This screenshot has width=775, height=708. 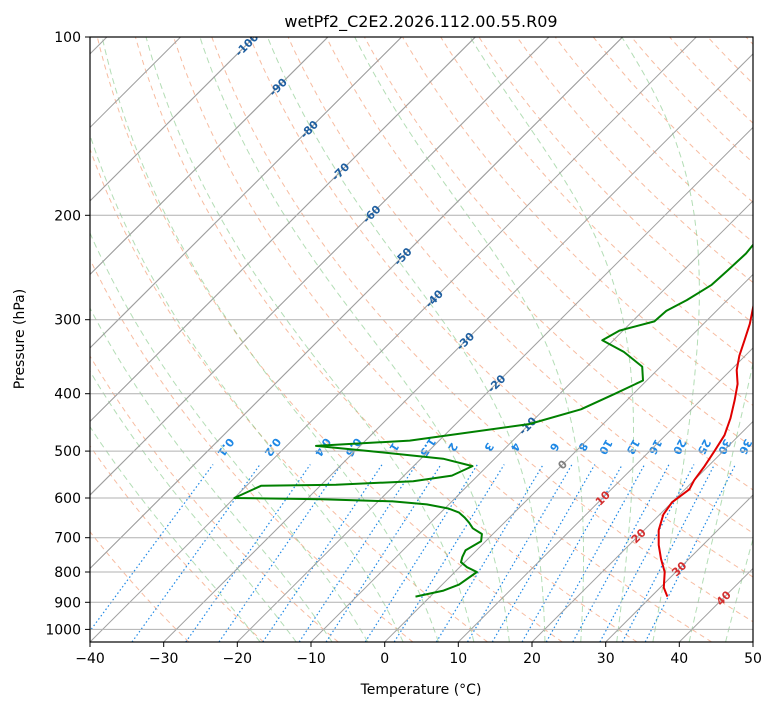 I want to click on y-axis-title: Pressure (hPa), so click(x=20, y=339).